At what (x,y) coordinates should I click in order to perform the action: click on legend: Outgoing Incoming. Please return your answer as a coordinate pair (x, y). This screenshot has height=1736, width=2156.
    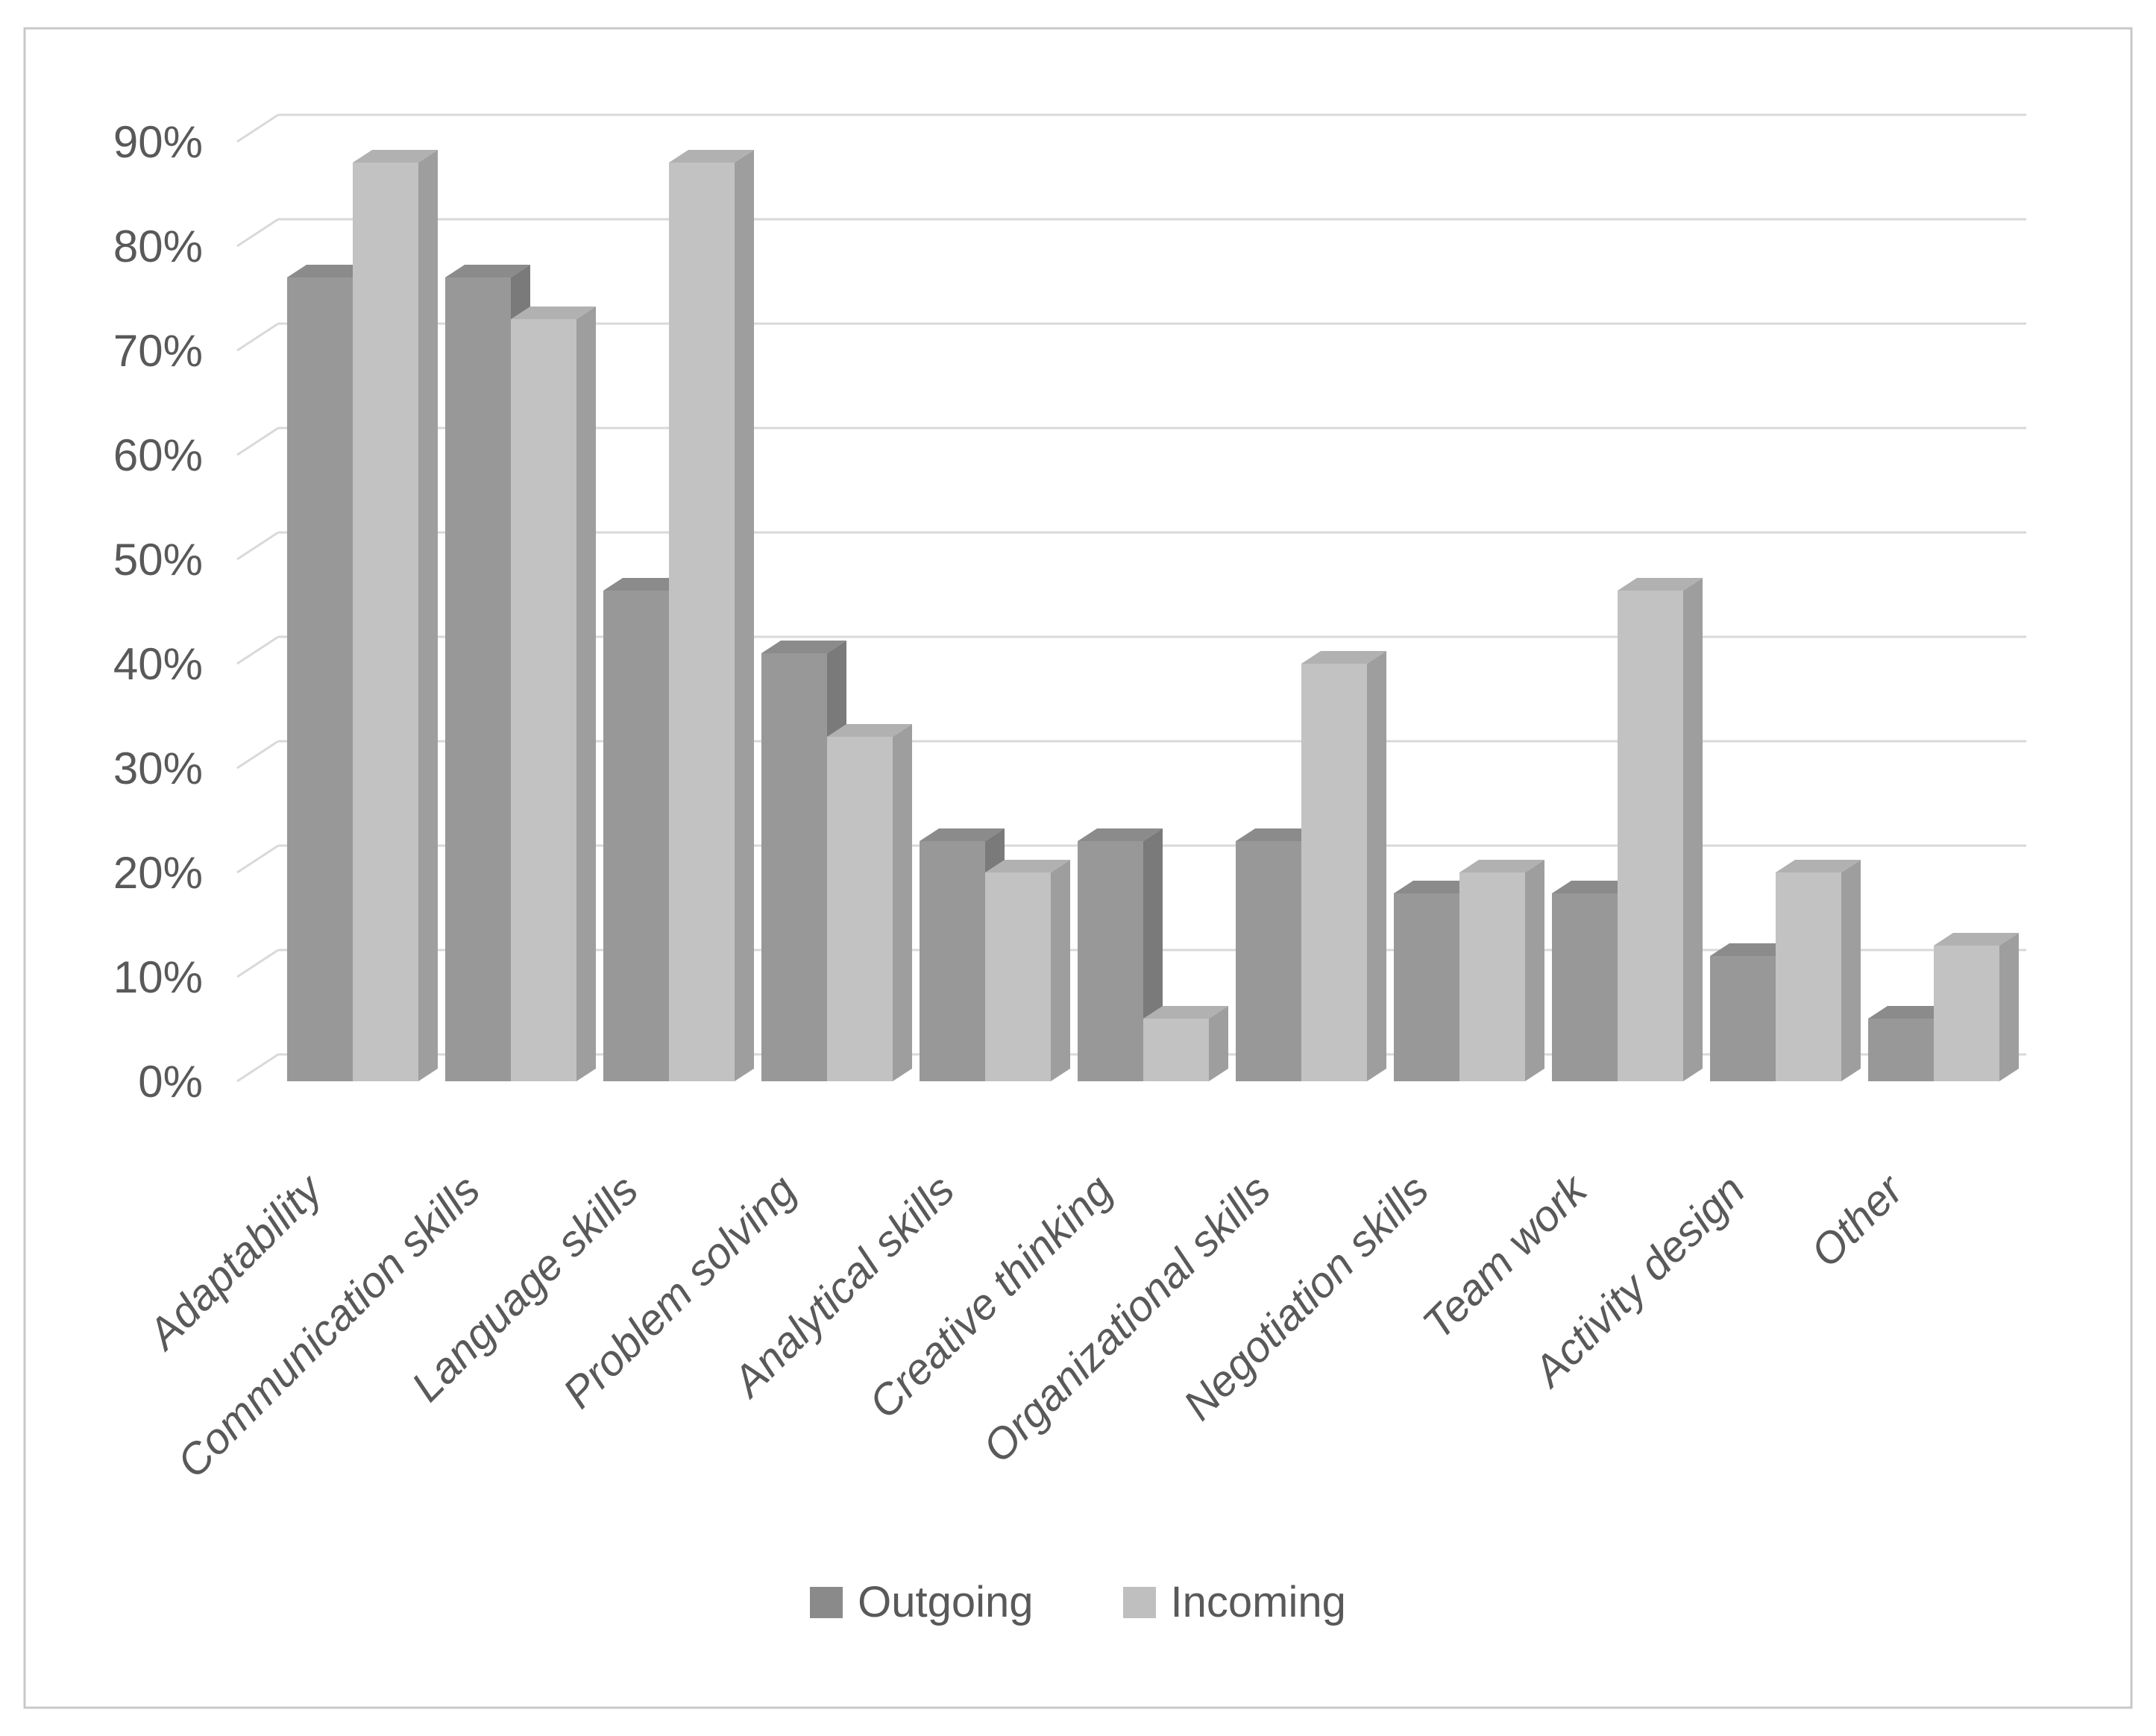
    Looking at the image, I should click on (1078, 1602).